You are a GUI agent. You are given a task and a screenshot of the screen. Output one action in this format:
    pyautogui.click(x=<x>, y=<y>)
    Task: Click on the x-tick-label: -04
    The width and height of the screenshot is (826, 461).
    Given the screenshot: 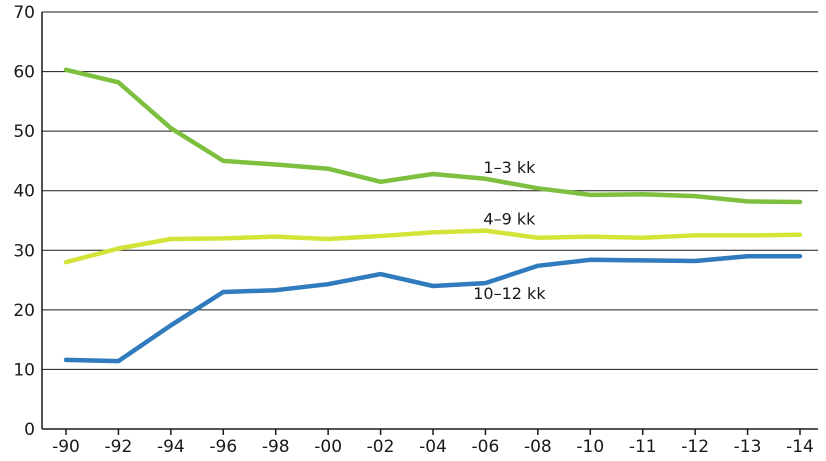 What is the action you would take?
    pyautogui.click(x=433, y=447)
    